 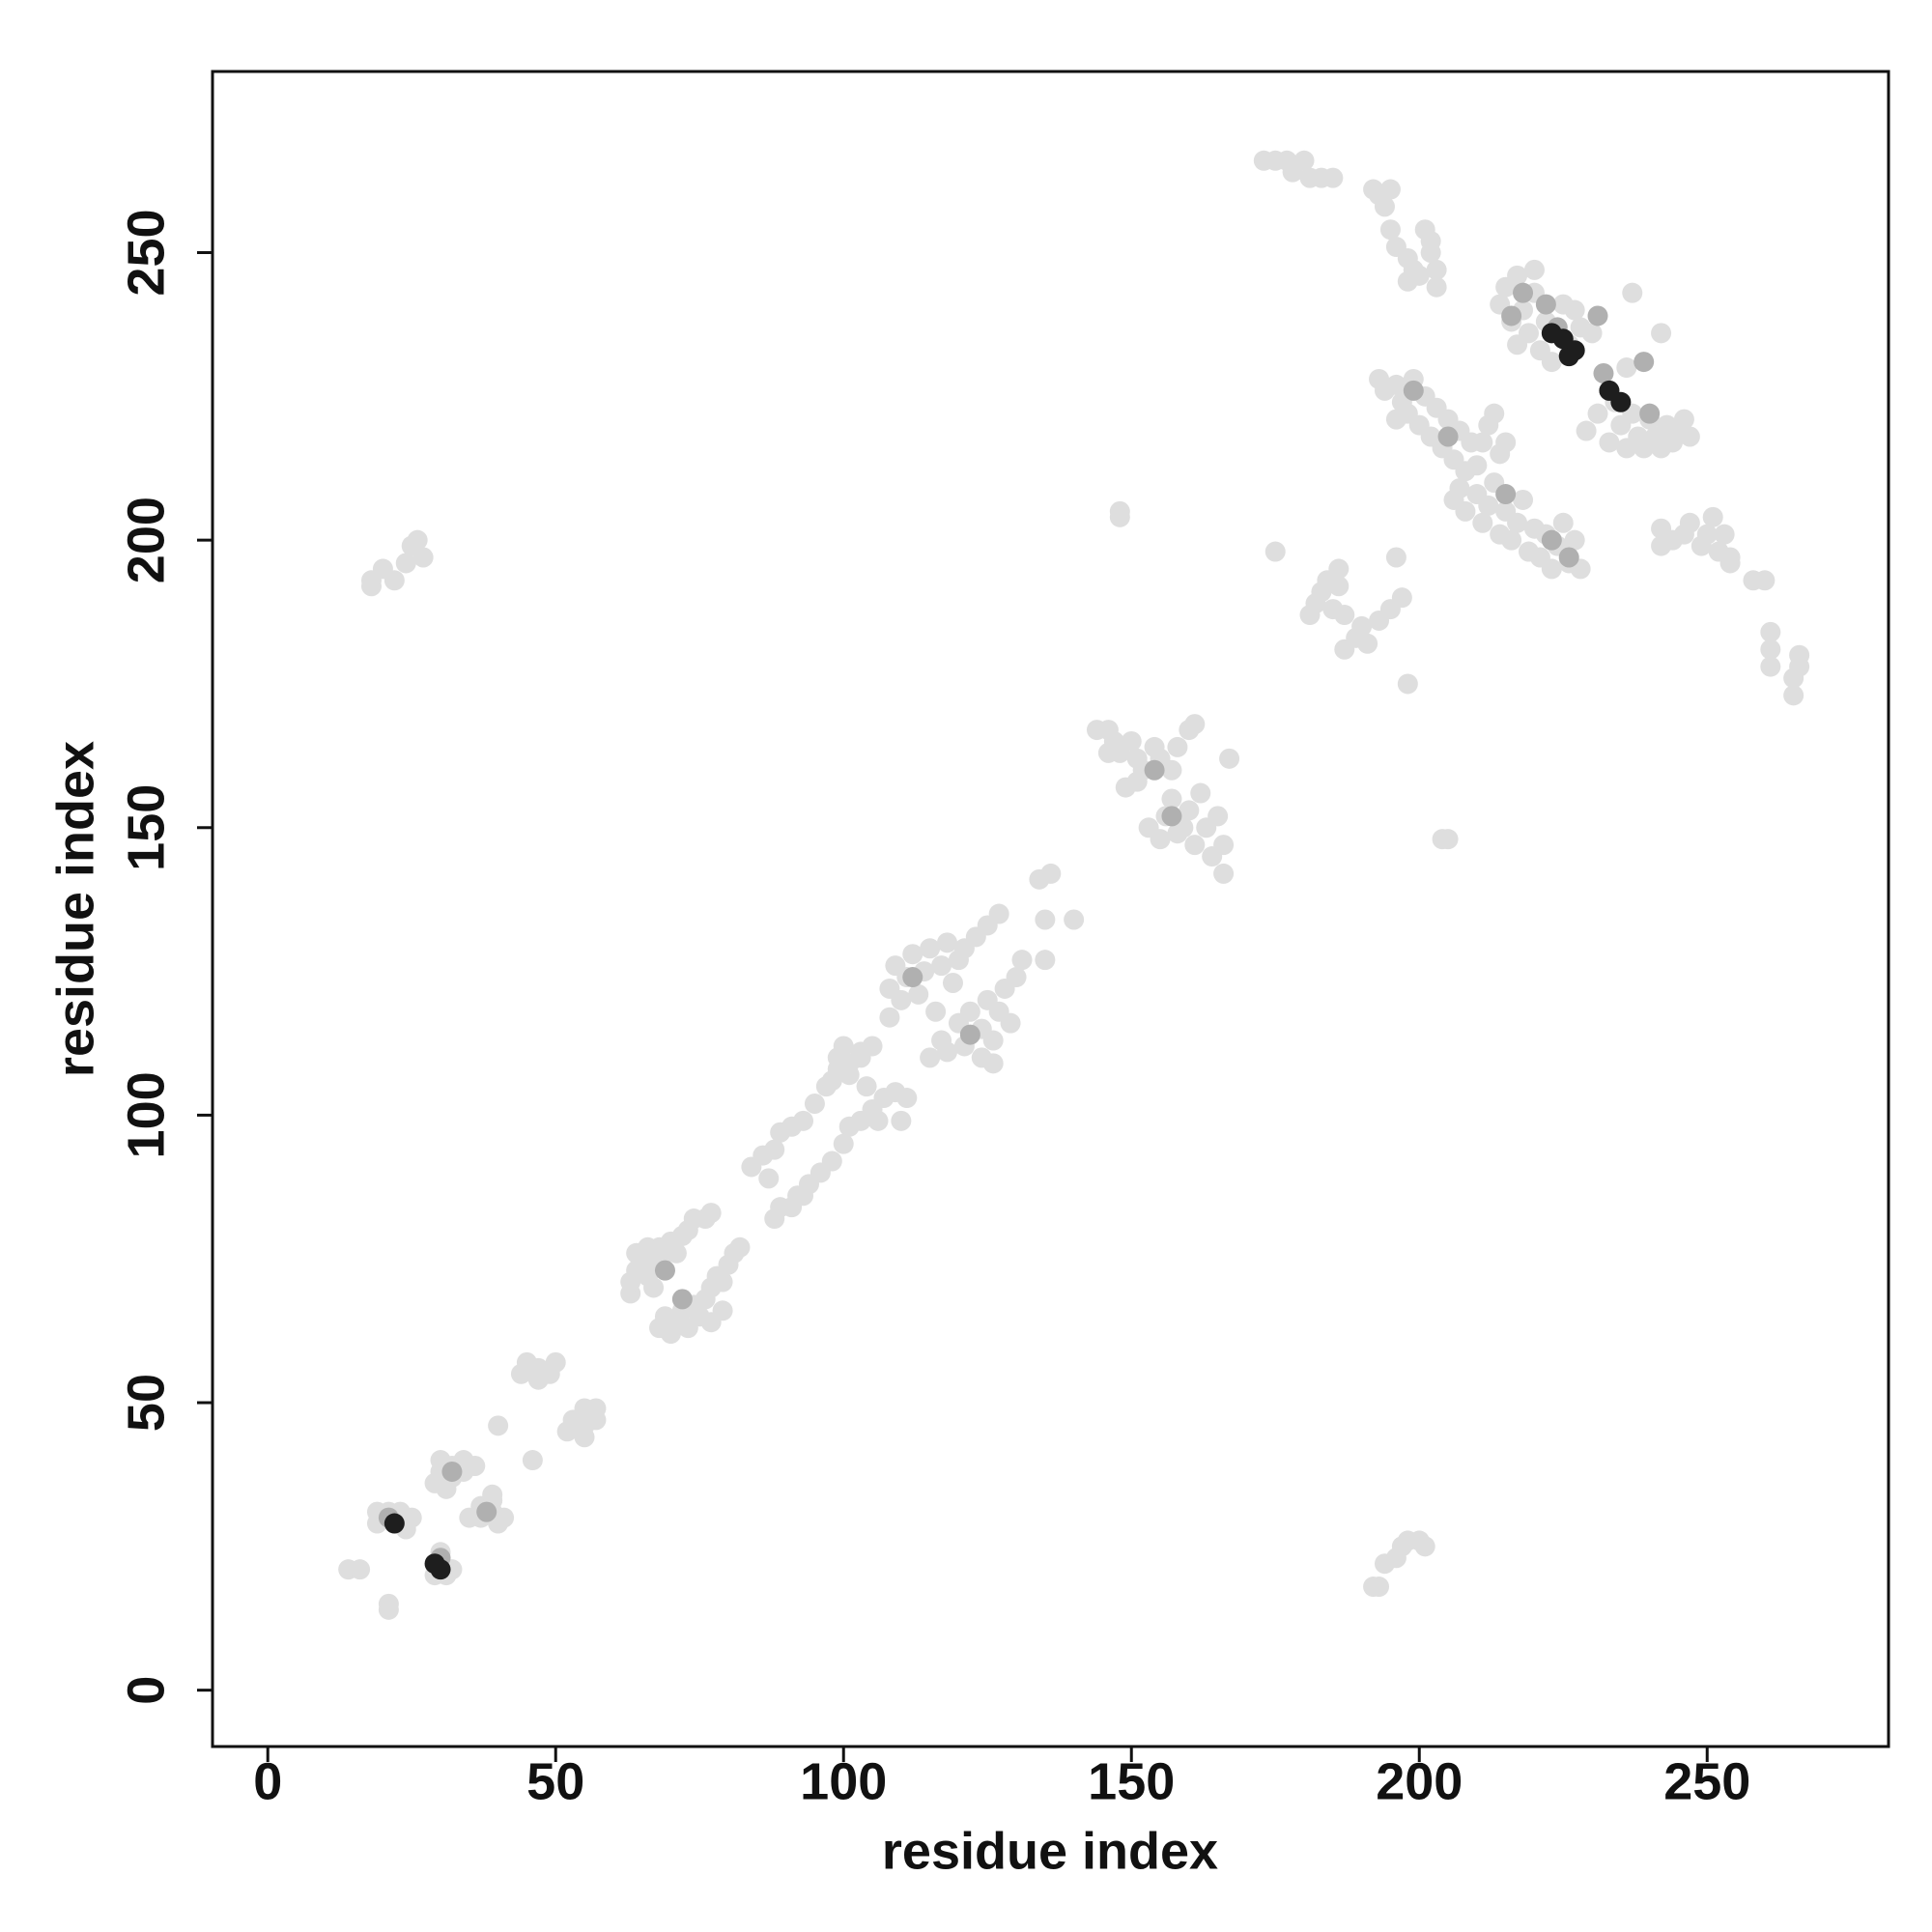 I want to click on y-tick-label: 0, so click(x=146, y=1690).